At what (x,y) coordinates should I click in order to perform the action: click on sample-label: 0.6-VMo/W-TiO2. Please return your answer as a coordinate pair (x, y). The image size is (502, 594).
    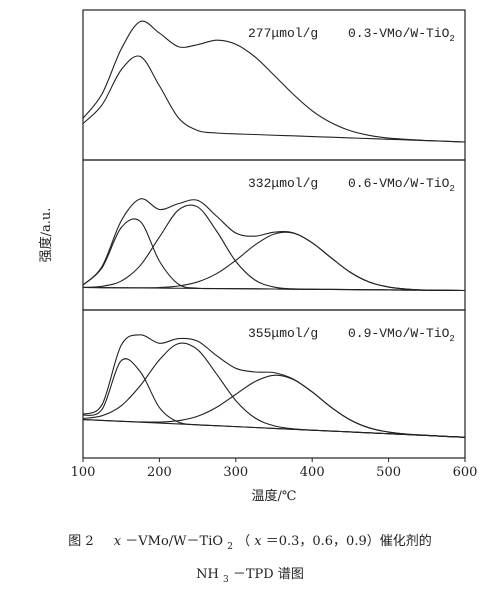
    Looking at the image, I should click on (401, 185).